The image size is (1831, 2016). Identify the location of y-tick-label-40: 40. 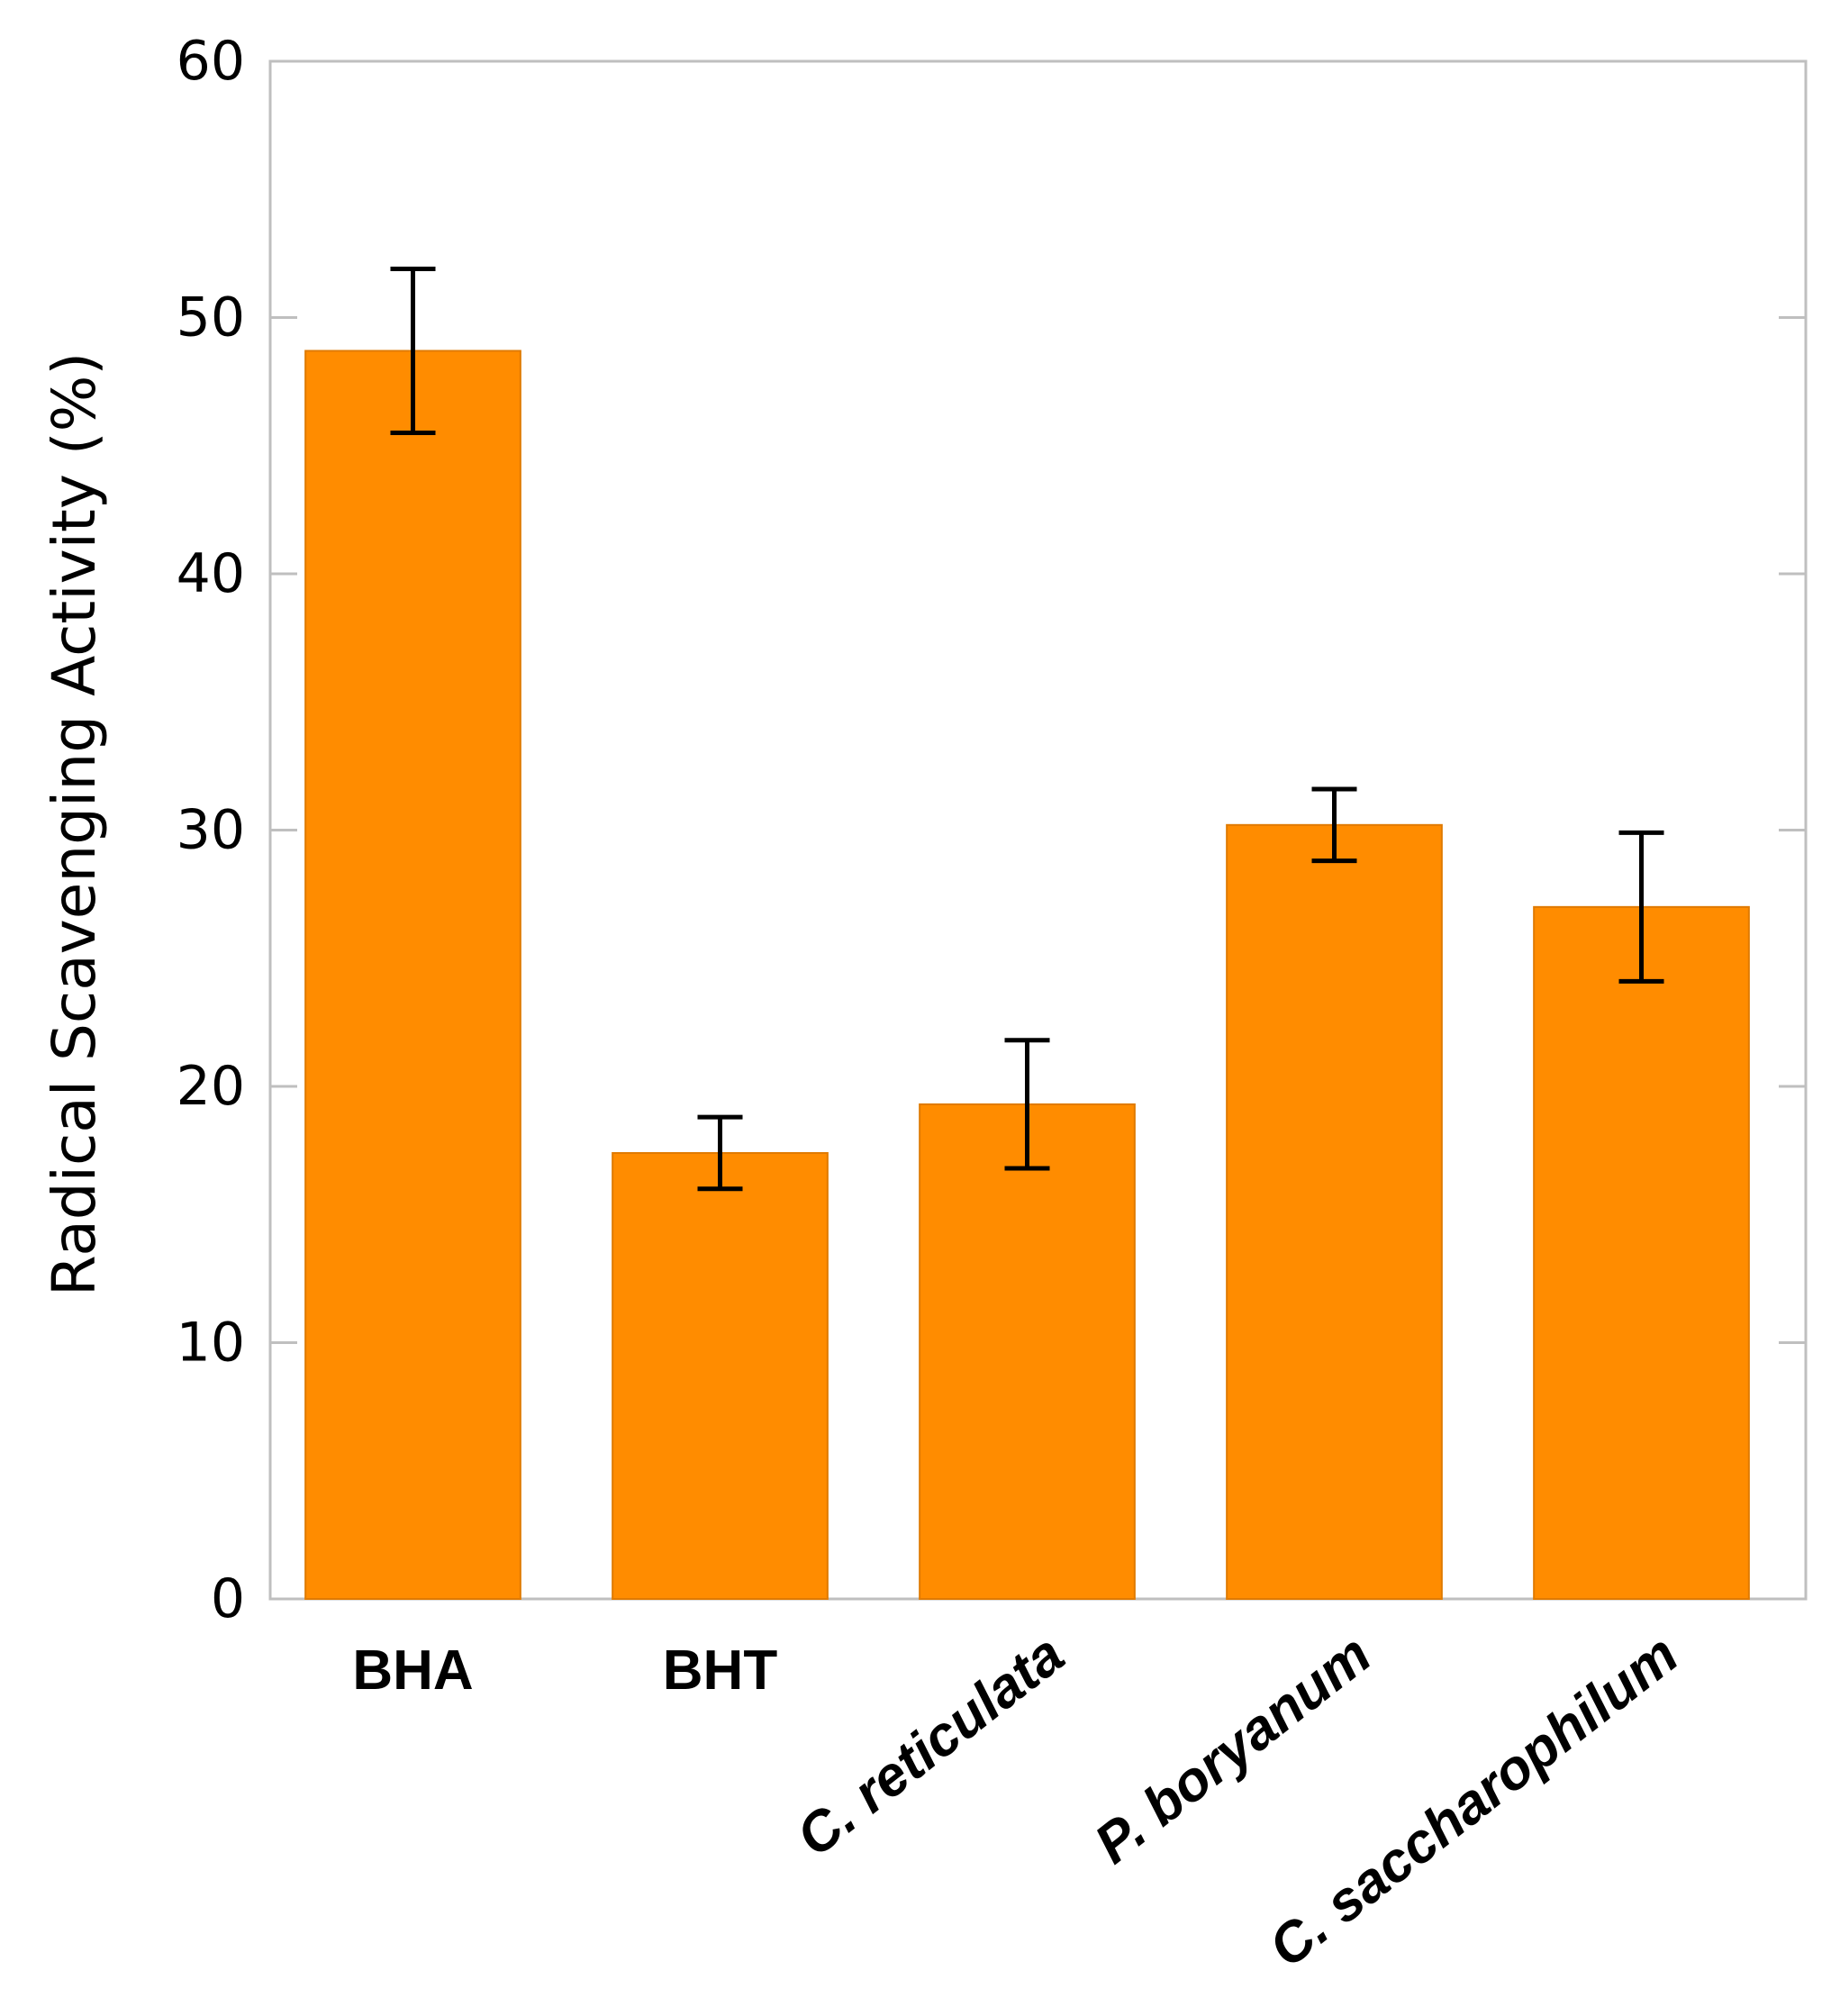
(211, 574).